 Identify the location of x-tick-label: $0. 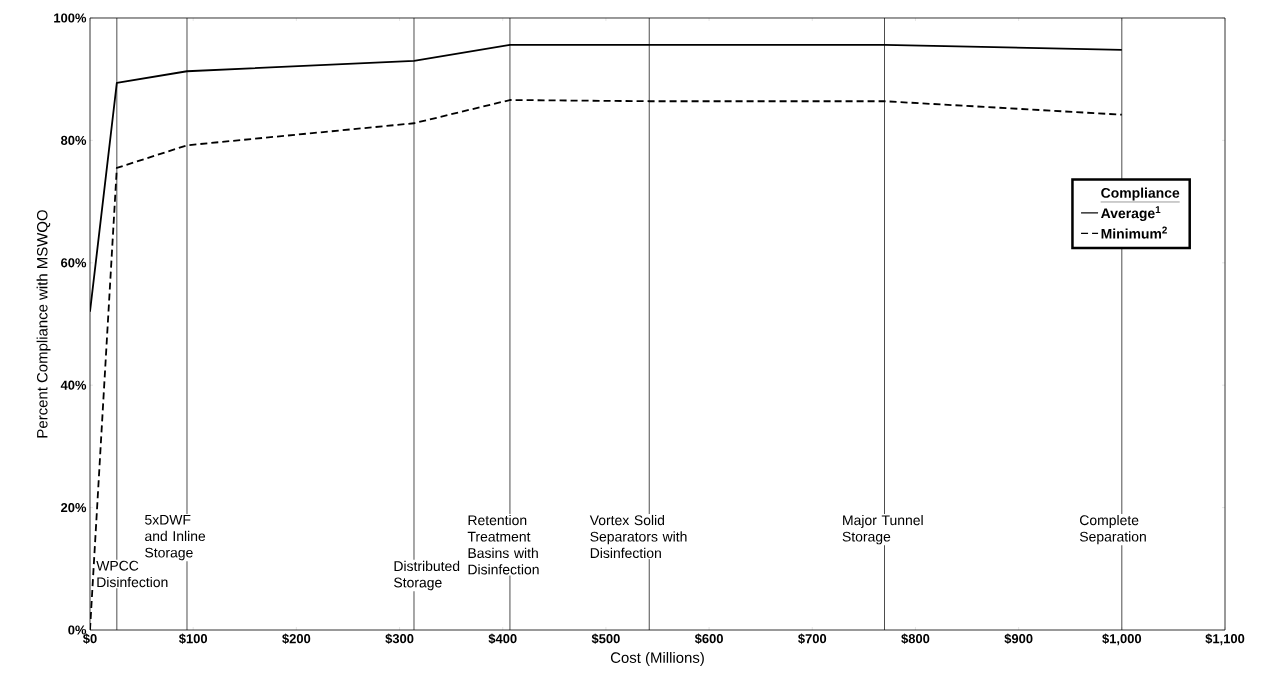
(89, 639).